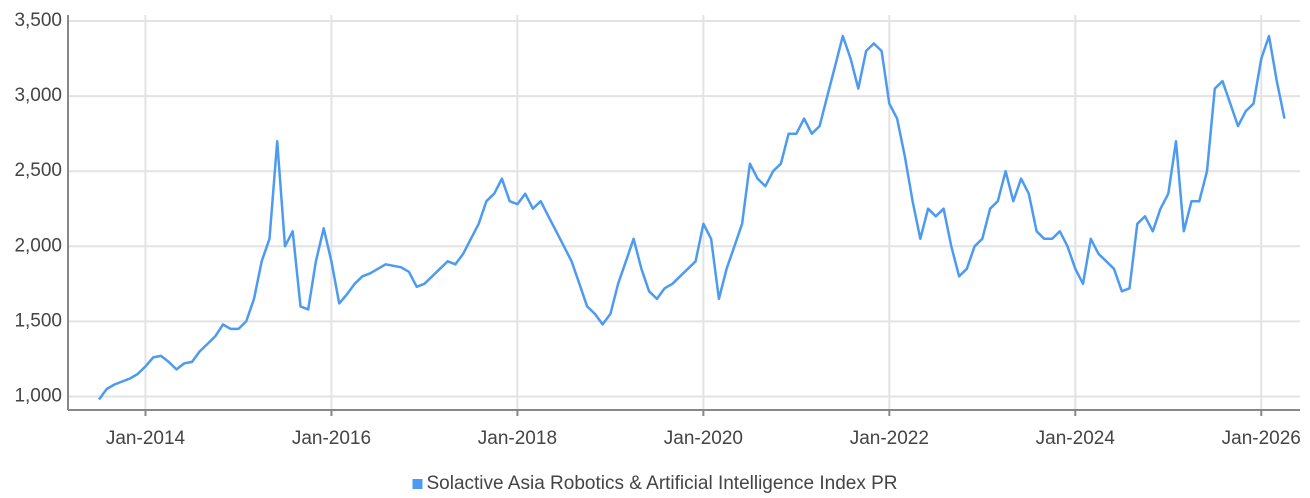 The image size is (1310, 498). What do you see at coordinates (38, 20) in the screenshot?
I see `y-tick-label: 3,500` at bounding box center [38, 20].